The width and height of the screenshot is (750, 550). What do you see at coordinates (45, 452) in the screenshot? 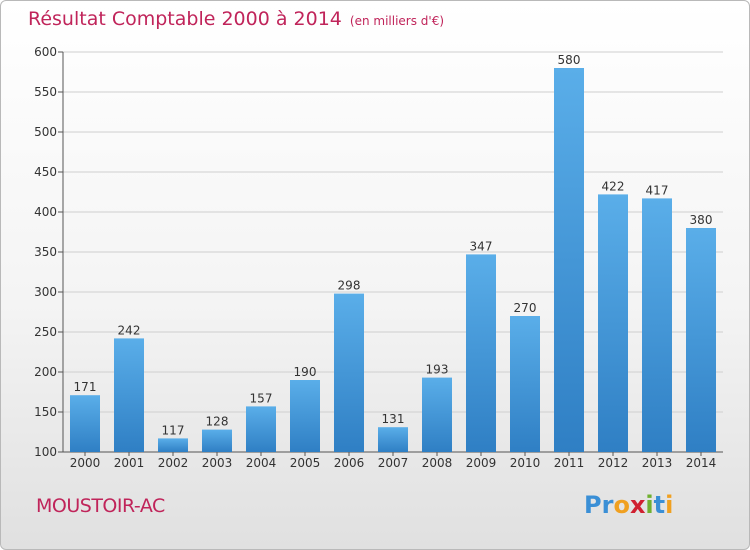
I see `y-tick-label: 100` at bounding box center [45, 452].